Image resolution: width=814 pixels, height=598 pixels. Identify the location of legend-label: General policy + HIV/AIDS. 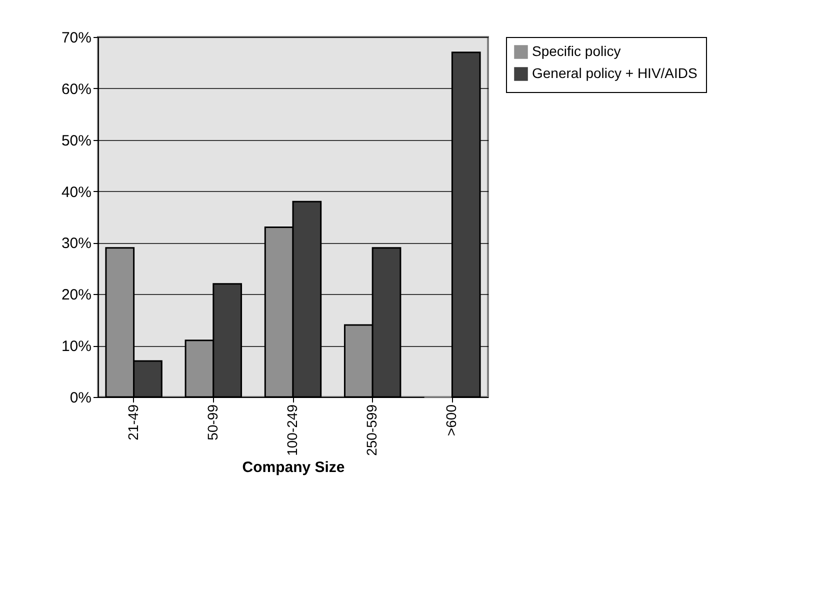
(615, 73).